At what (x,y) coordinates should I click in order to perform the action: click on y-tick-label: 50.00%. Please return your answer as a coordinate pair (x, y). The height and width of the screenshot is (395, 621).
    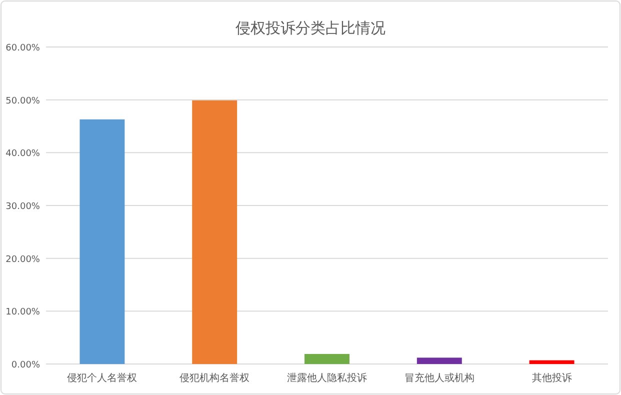
    Looking at the image, I should click on (23, 101).